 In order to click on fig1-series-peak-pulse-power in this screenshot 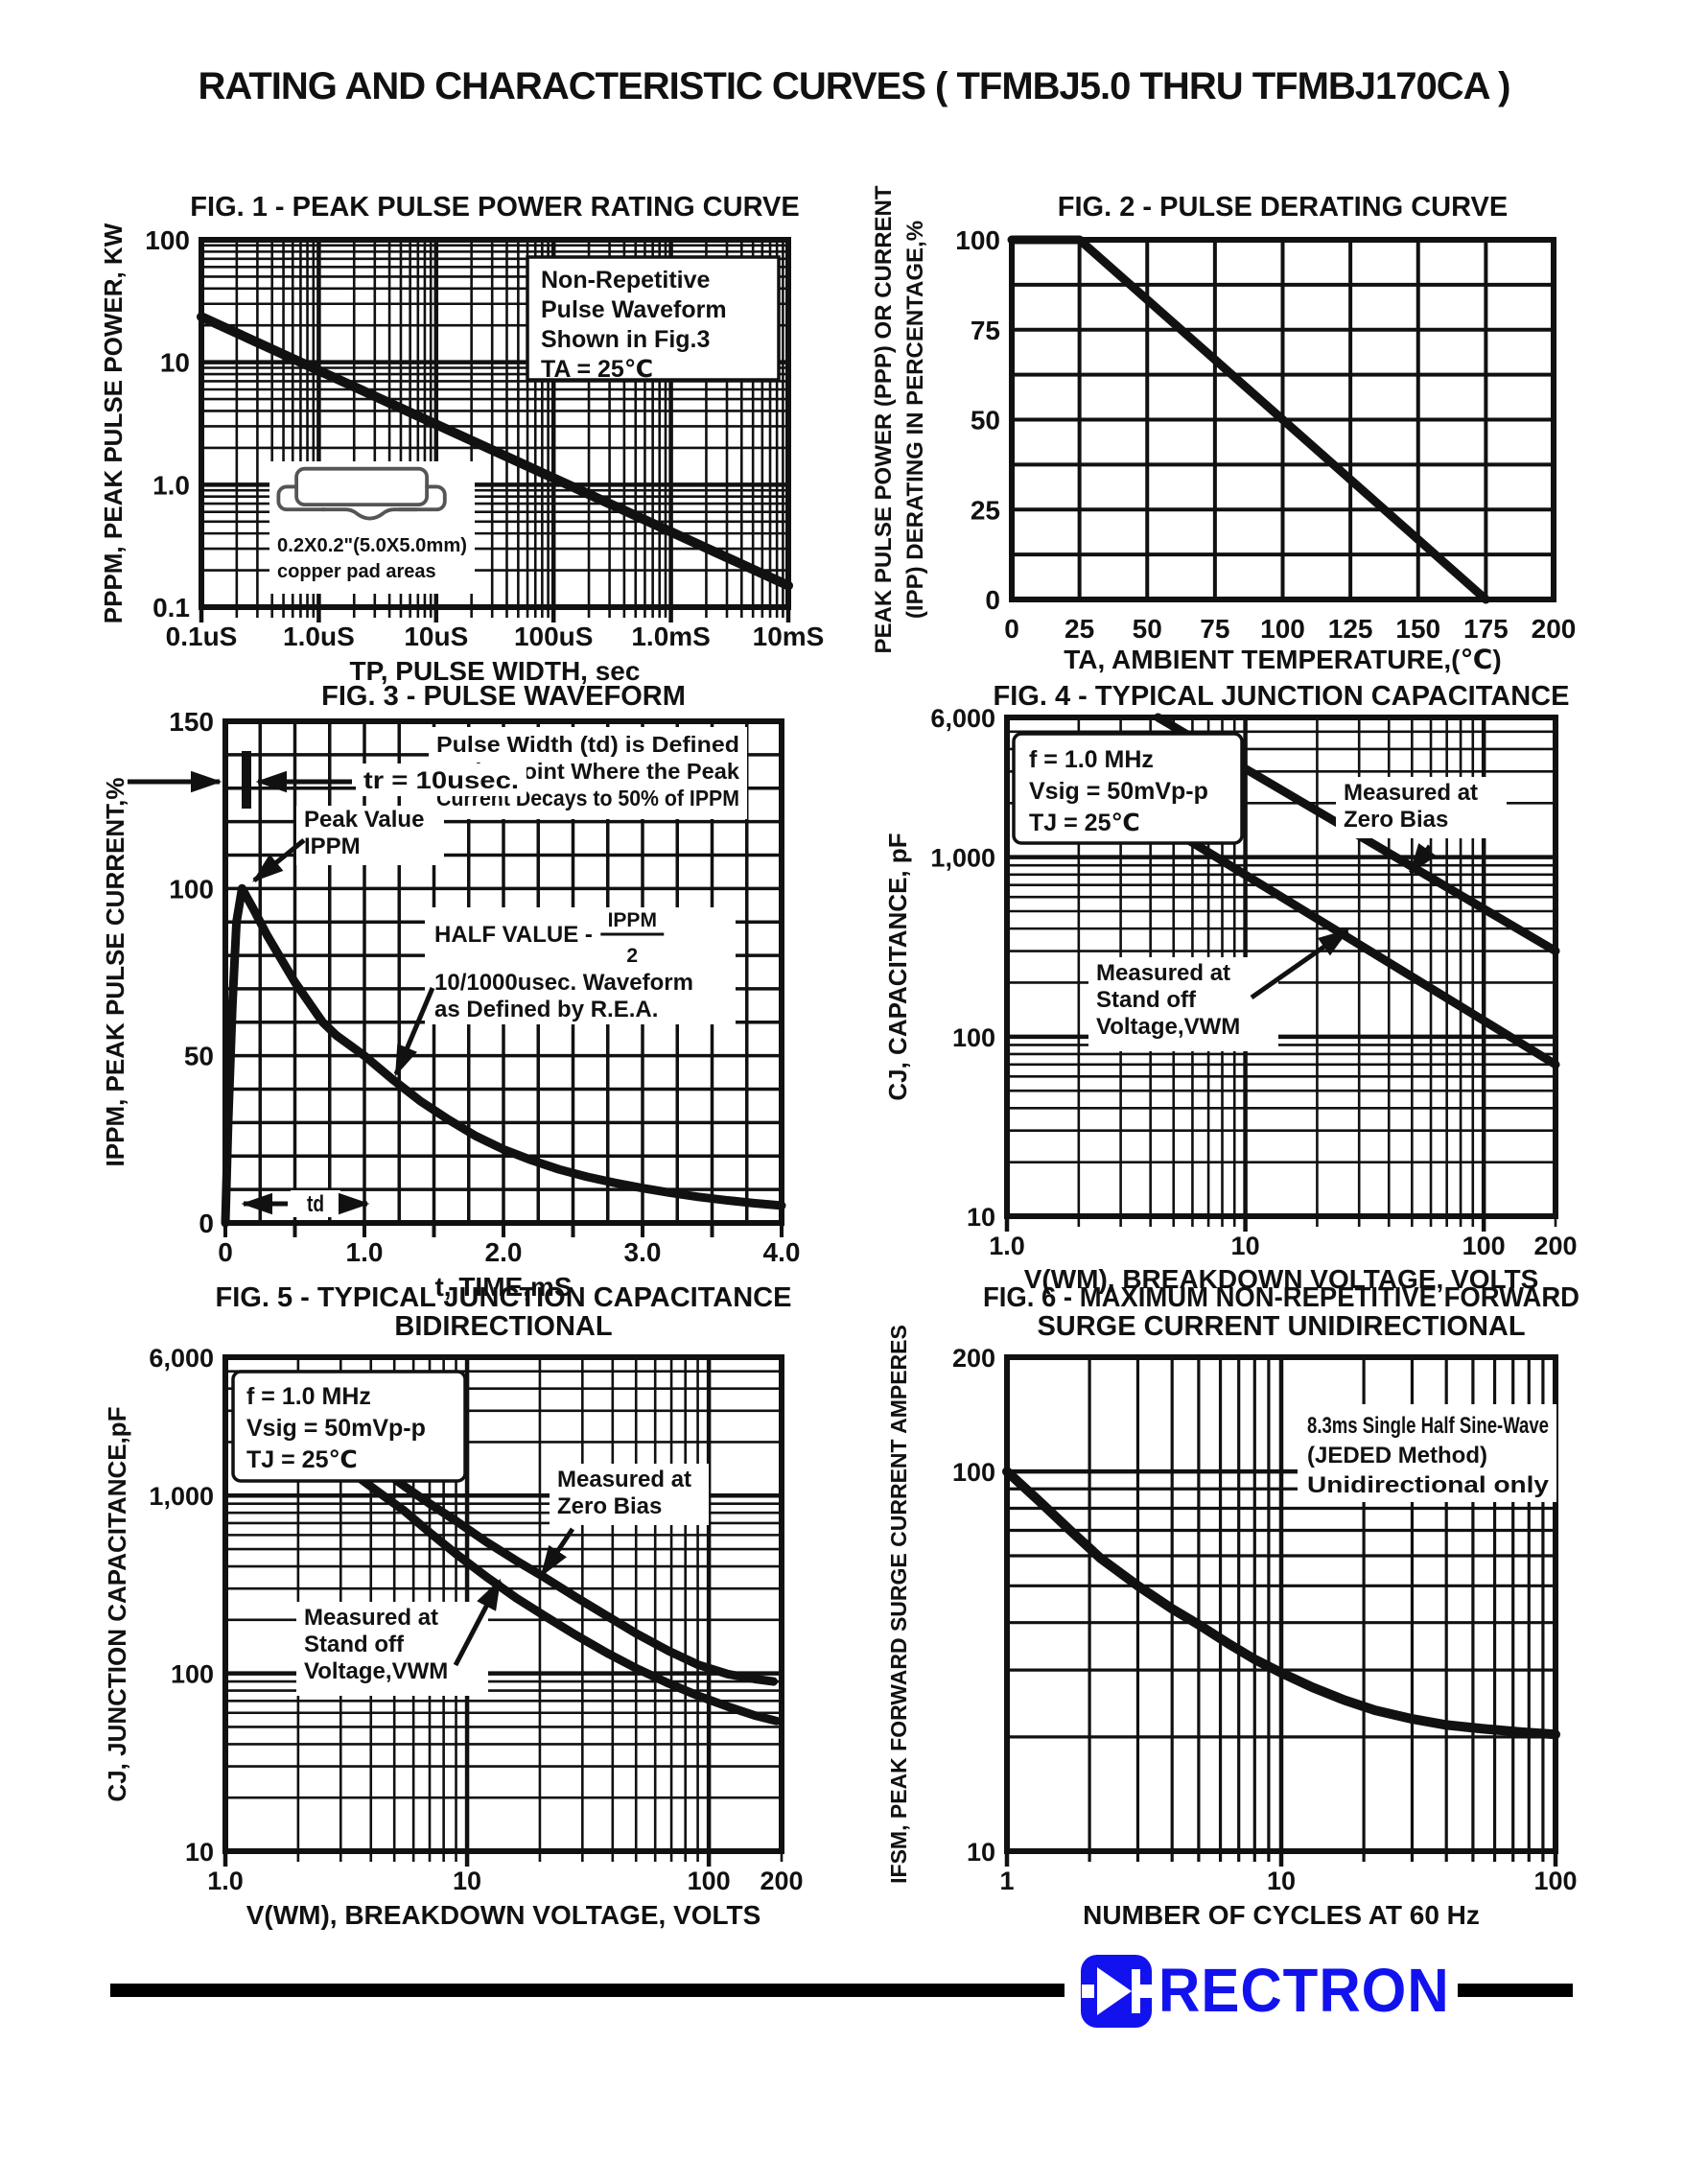, I will do `click(495, 451)`.